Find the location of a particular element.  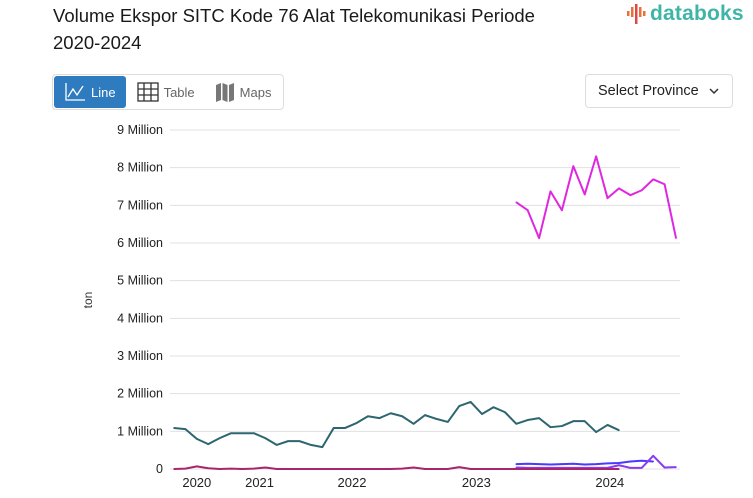

x-tick-label: 2021 is located at coordinates (259, 482).